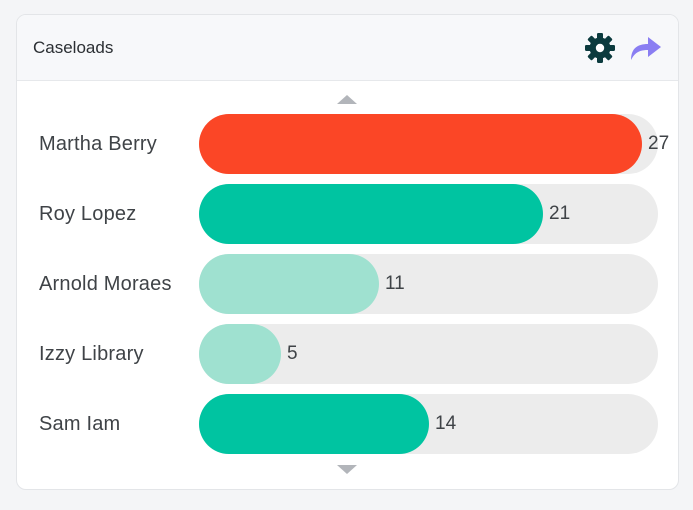  I want to click on gear-icon, so click(600, 47).